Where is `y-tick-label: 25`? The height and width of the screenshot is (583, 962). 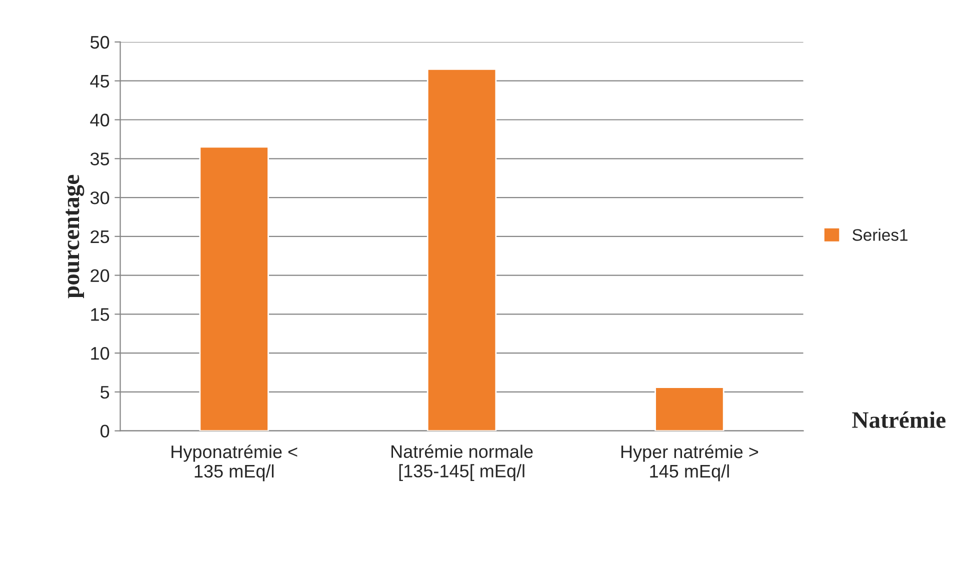
y-tick-label: 25 is located at coordinates (100, 237).